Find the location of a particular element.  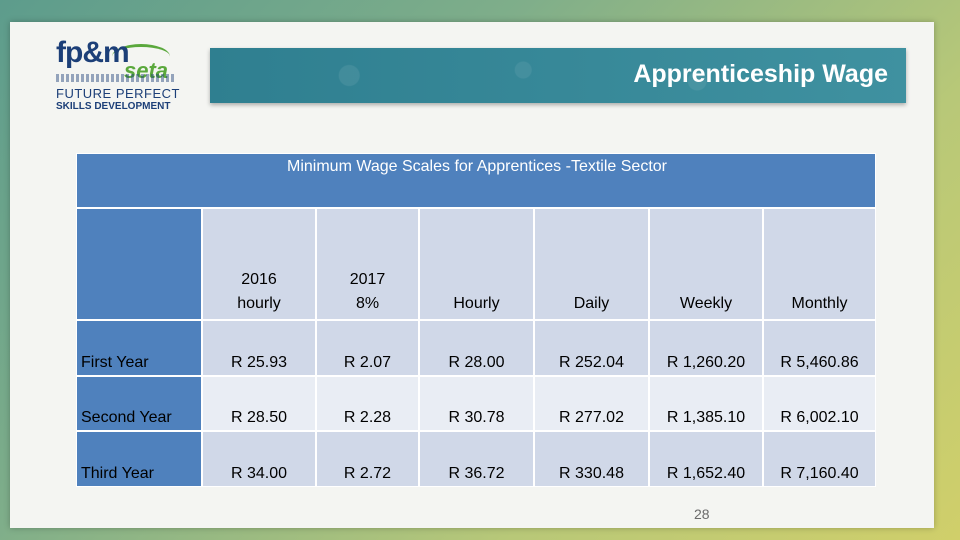

table-cell: R 330.48 is located at coordinates (591, 459).